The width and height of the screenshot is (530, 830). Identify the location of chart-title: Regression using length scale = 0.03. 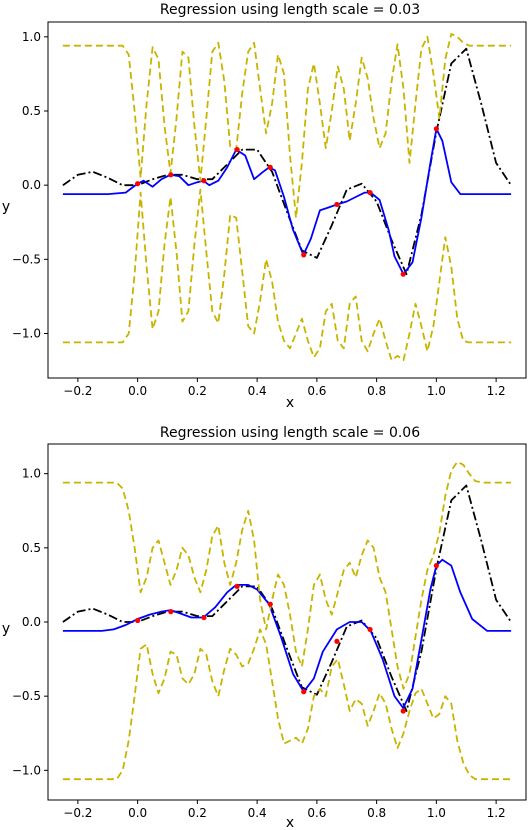
(290, 10).